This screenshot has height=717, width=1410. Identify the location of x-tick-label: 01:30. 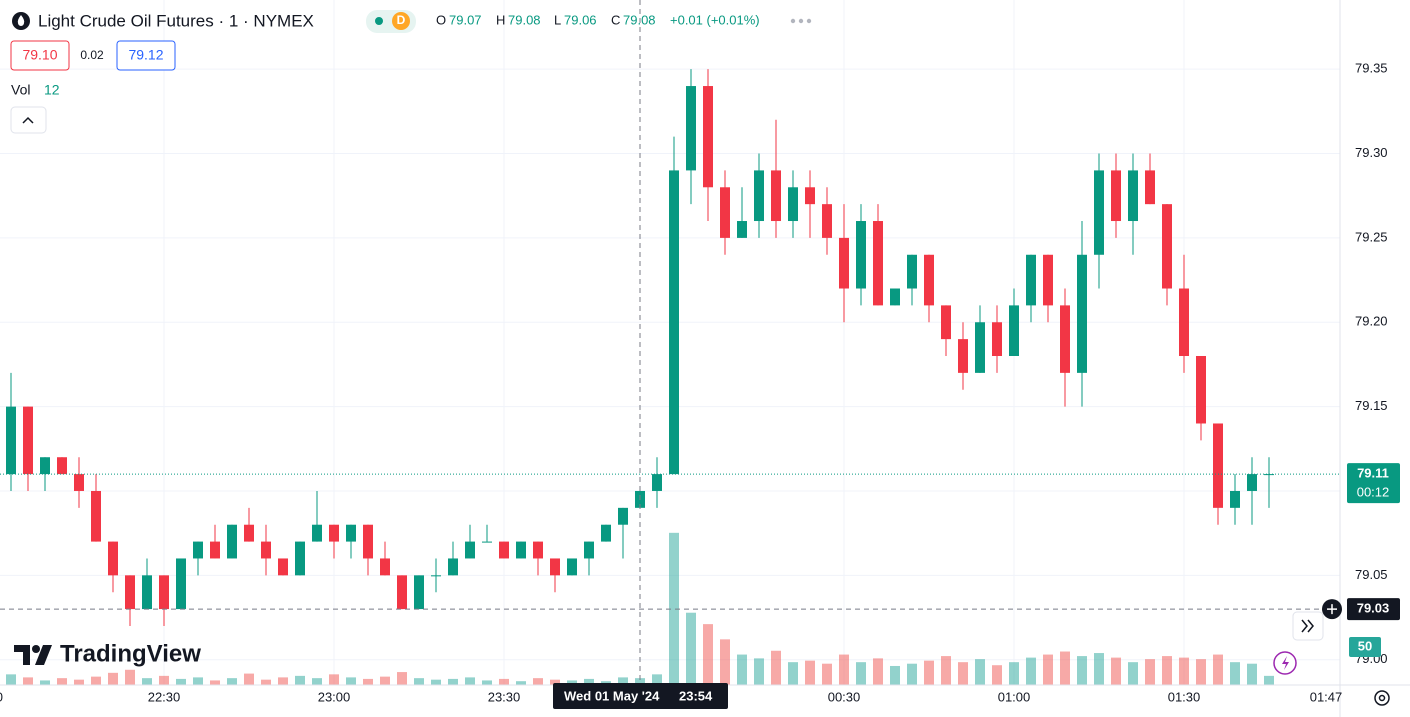
(1184, 696).